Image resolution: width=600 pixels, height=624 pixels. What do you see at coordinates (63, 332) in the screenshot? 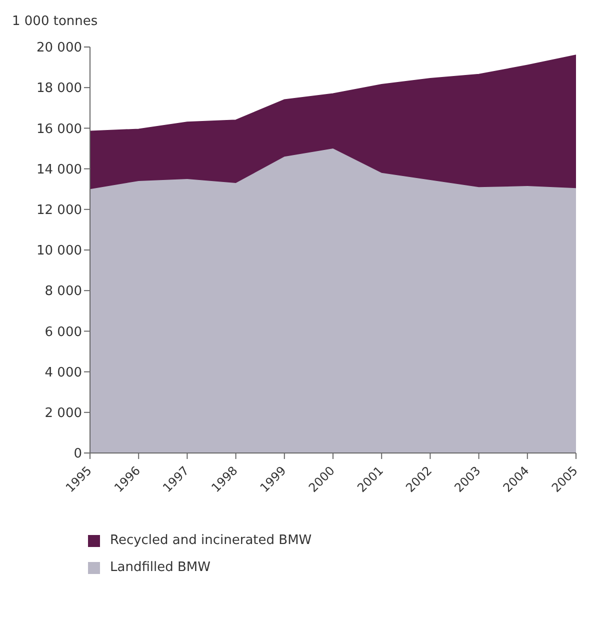
I see `y-tick-label: 6 000` at bounding box center [63, 332].